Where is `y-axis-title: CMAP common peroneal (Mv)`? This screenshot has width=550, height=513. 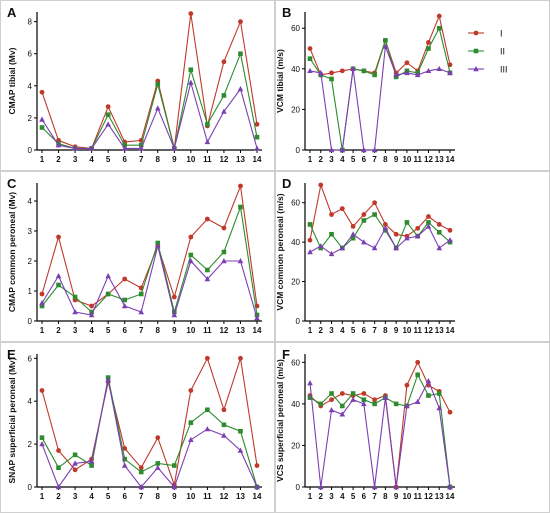
y-axis-title: CMAP common peroneal (Mv) is located at coordinates (12, 252).